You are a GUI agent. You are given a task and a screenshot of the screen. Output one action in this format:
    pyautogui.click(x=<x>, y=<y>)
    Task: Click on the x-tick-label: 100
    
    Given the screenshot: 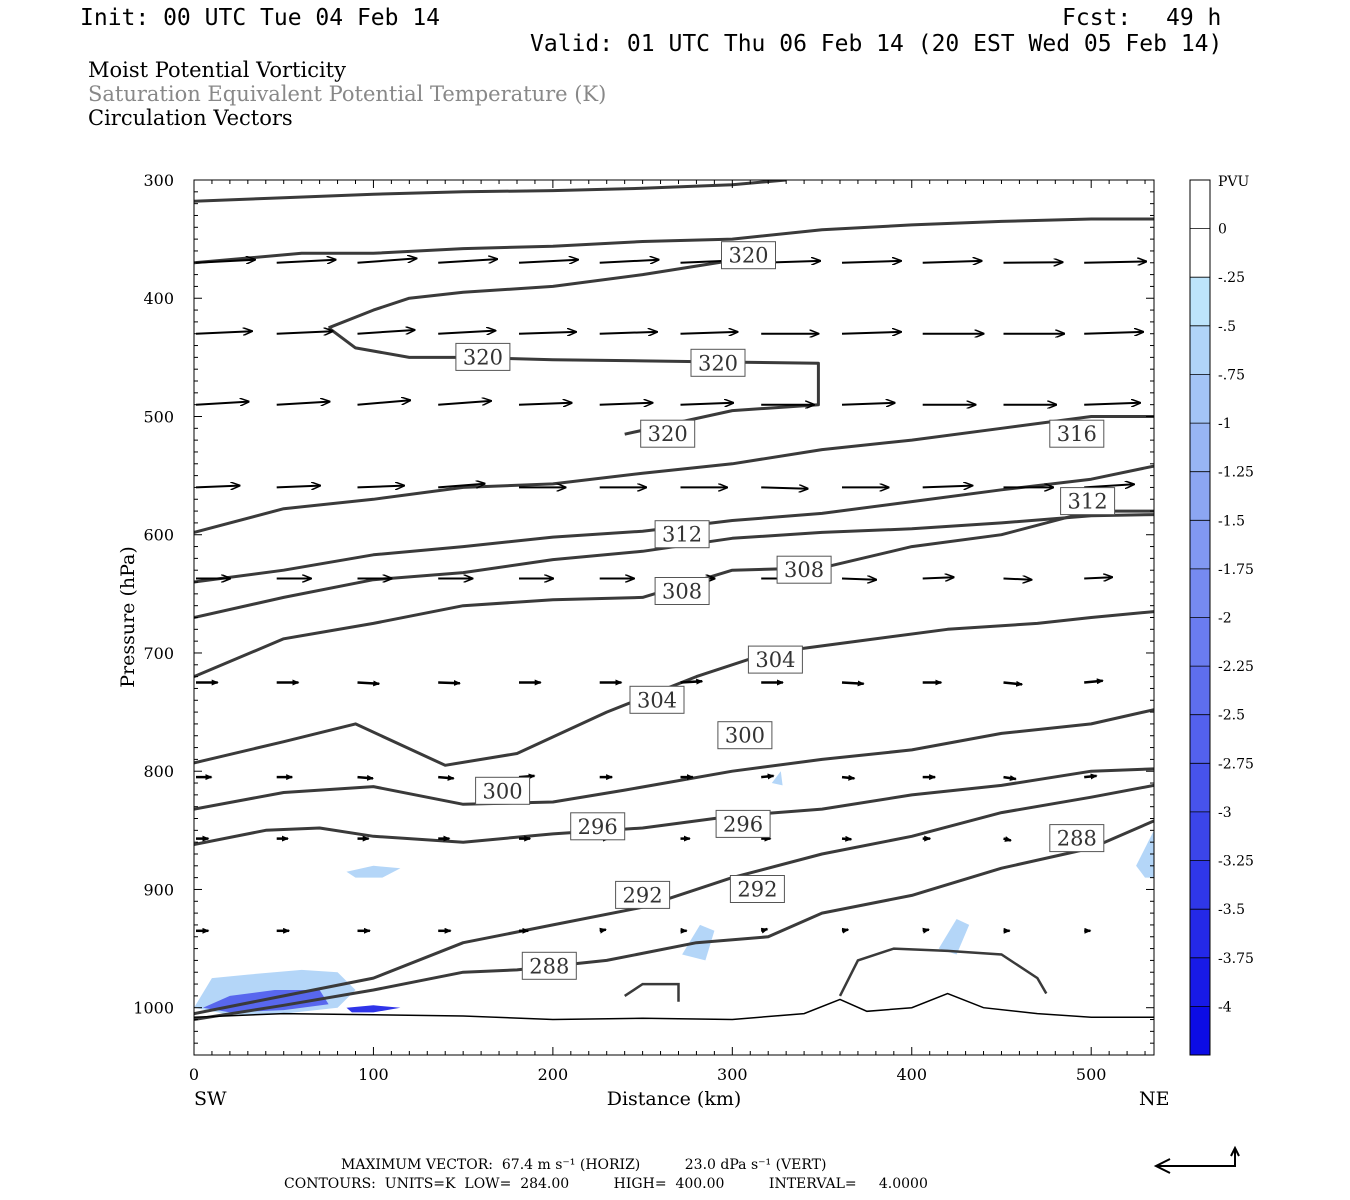 What is the action you would take?
    pyautogui.click(x=373, y=1074)
    